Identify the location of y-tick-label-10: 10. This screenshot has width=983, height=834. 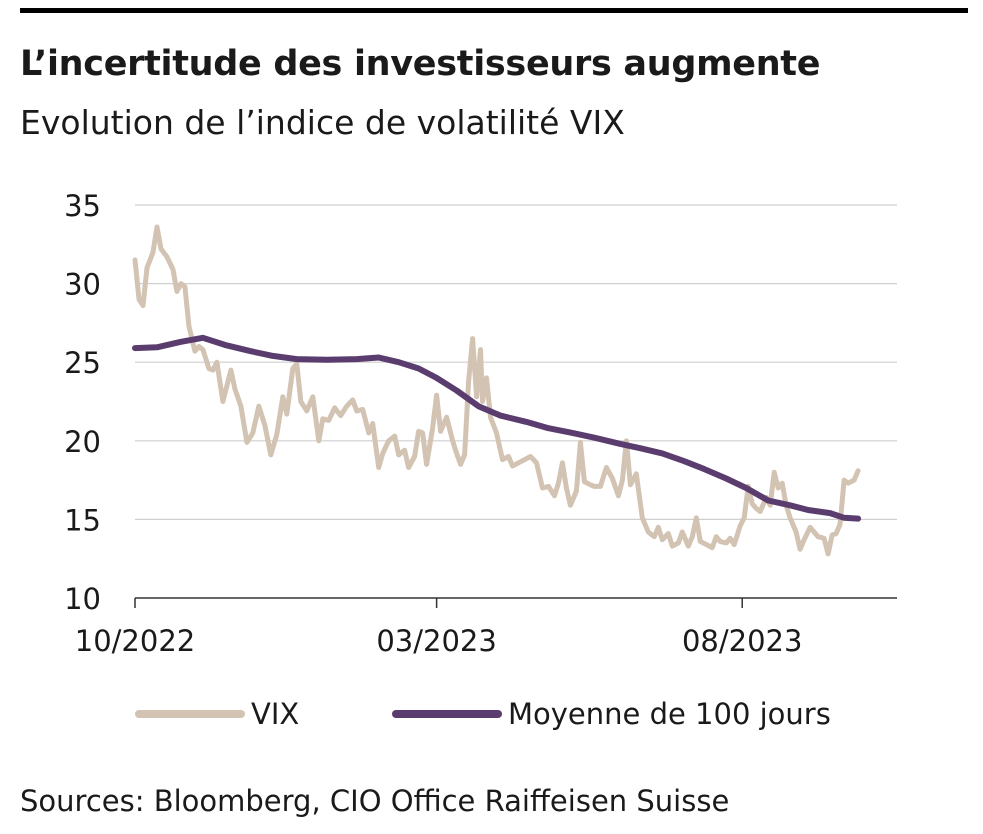
(82, 599).